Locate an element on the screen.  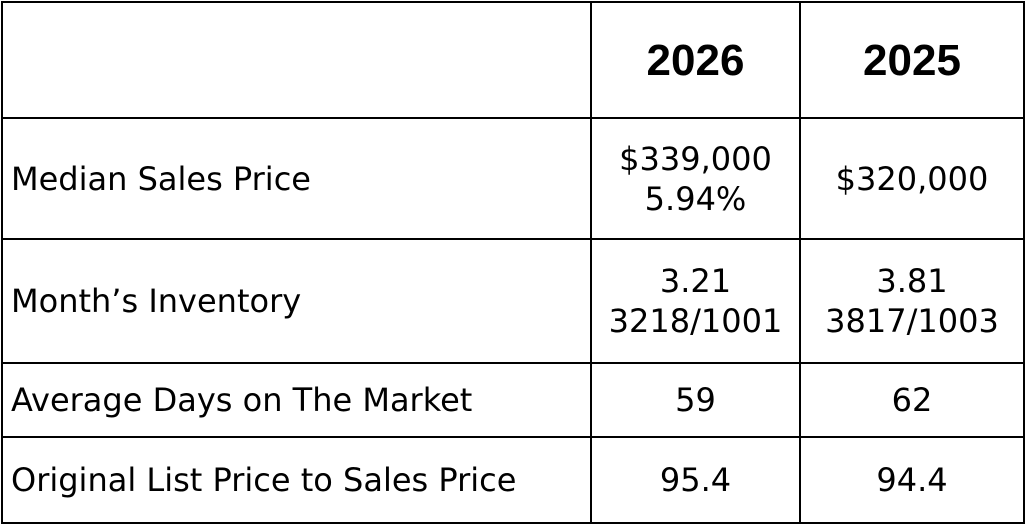
value-cell: $320,000 is located at coordinates (912, 178).